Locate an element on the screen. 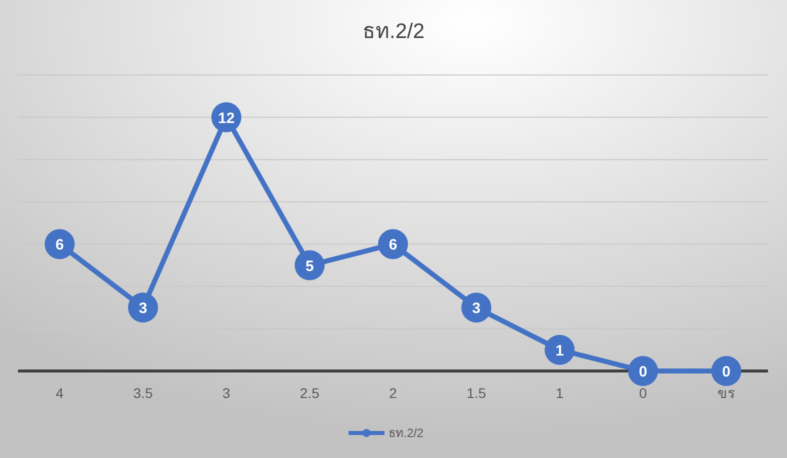 The image size is (787, 458). data-label: 5 is located at coordinates (309, 266).